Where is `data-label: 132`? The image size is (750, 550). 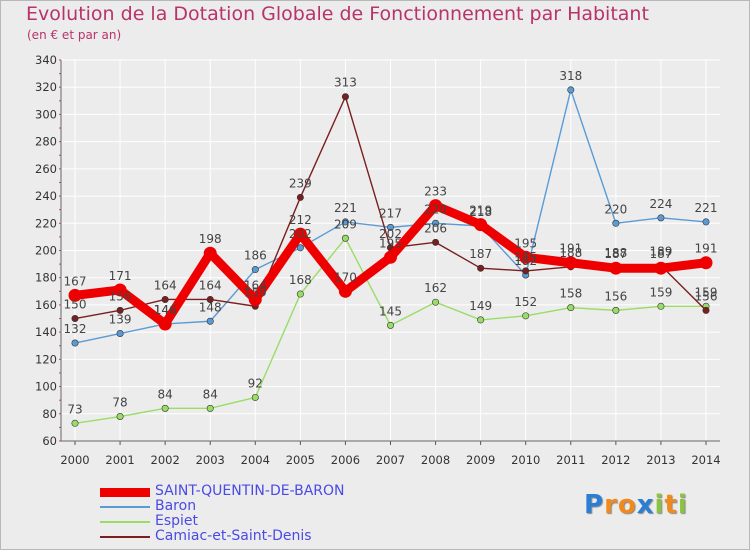 data-label: 132 is located at coordinates (75, 329).